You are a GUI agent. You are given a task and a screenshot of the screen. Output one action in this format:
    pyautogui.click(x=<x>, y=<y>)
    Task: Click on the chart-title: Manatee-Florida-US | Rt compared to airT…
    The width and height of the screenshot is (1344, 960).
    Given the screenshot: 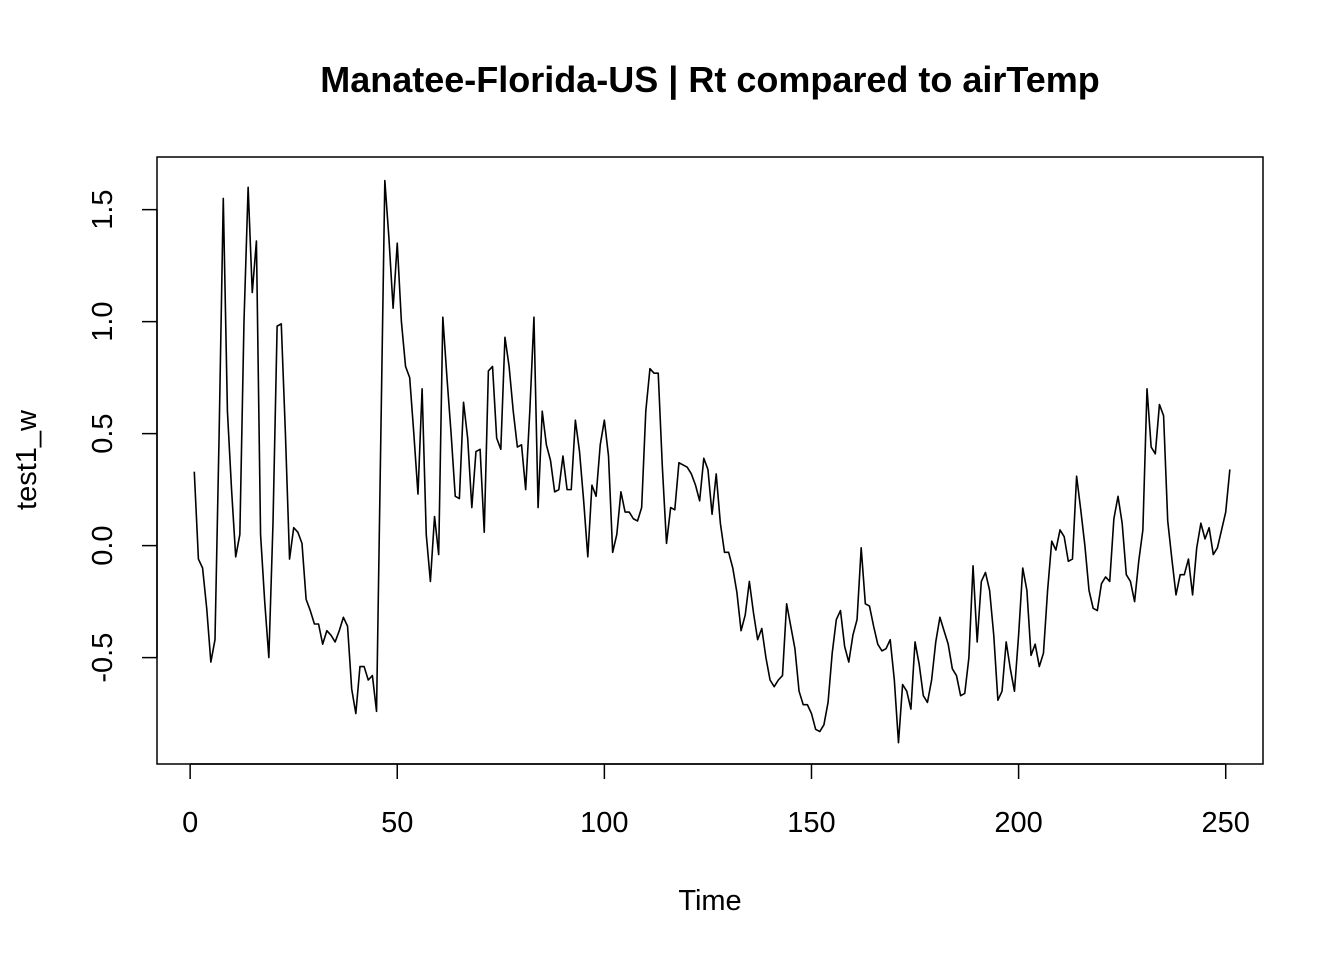 What is the action you would take?
    pyautogui.click(x=710, y=80)
    